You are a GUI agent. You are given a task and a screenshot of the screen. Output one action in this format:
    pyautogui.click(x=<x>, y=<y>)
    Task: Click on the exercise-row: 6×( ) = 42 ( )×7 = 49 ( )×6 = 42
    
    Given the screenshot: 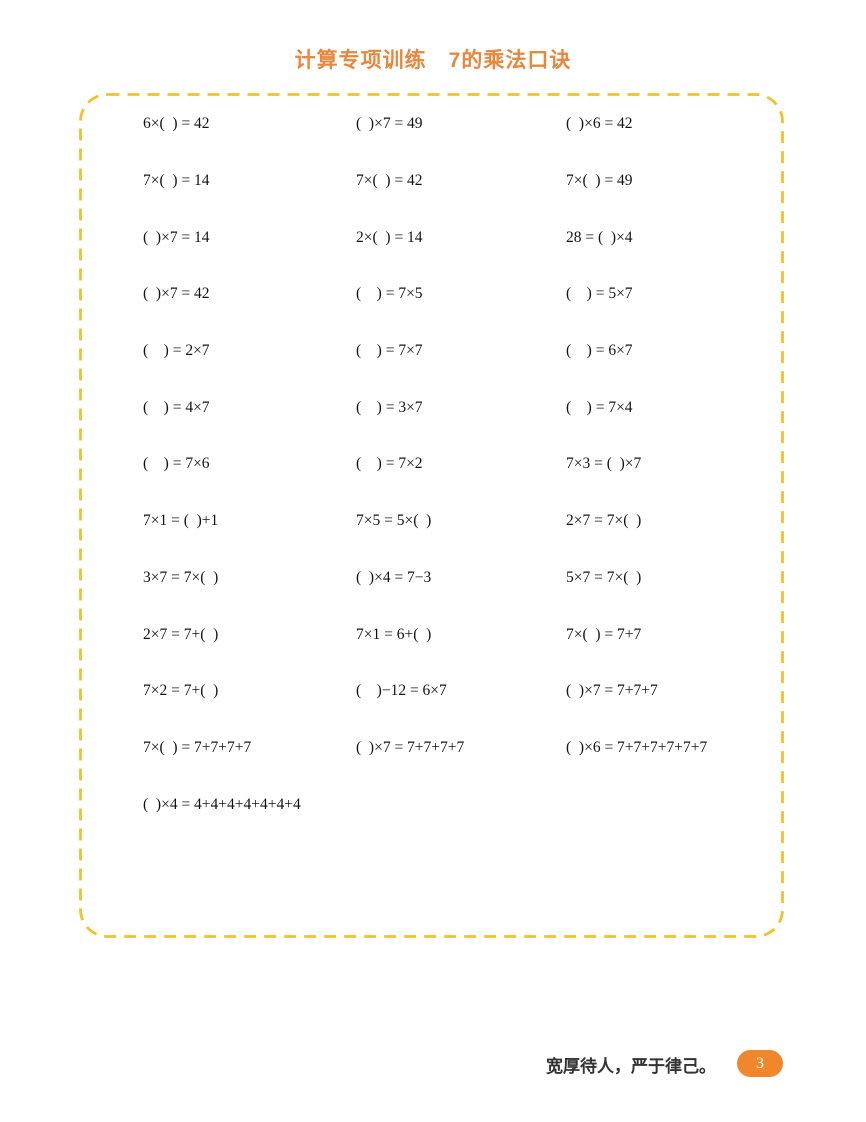 What is the action you would take?
    pyautogui.click(x=463, y=124)
    